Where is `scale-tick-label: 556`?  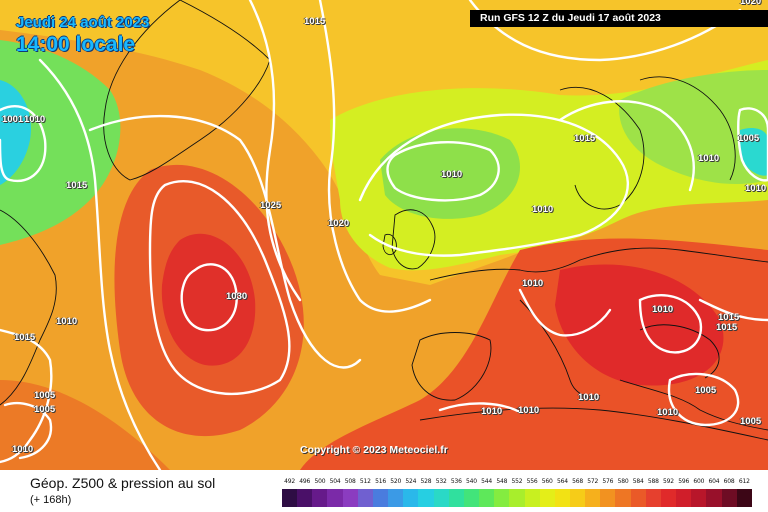 scale-tick-label: 556 is located at coordinates (532, 481).